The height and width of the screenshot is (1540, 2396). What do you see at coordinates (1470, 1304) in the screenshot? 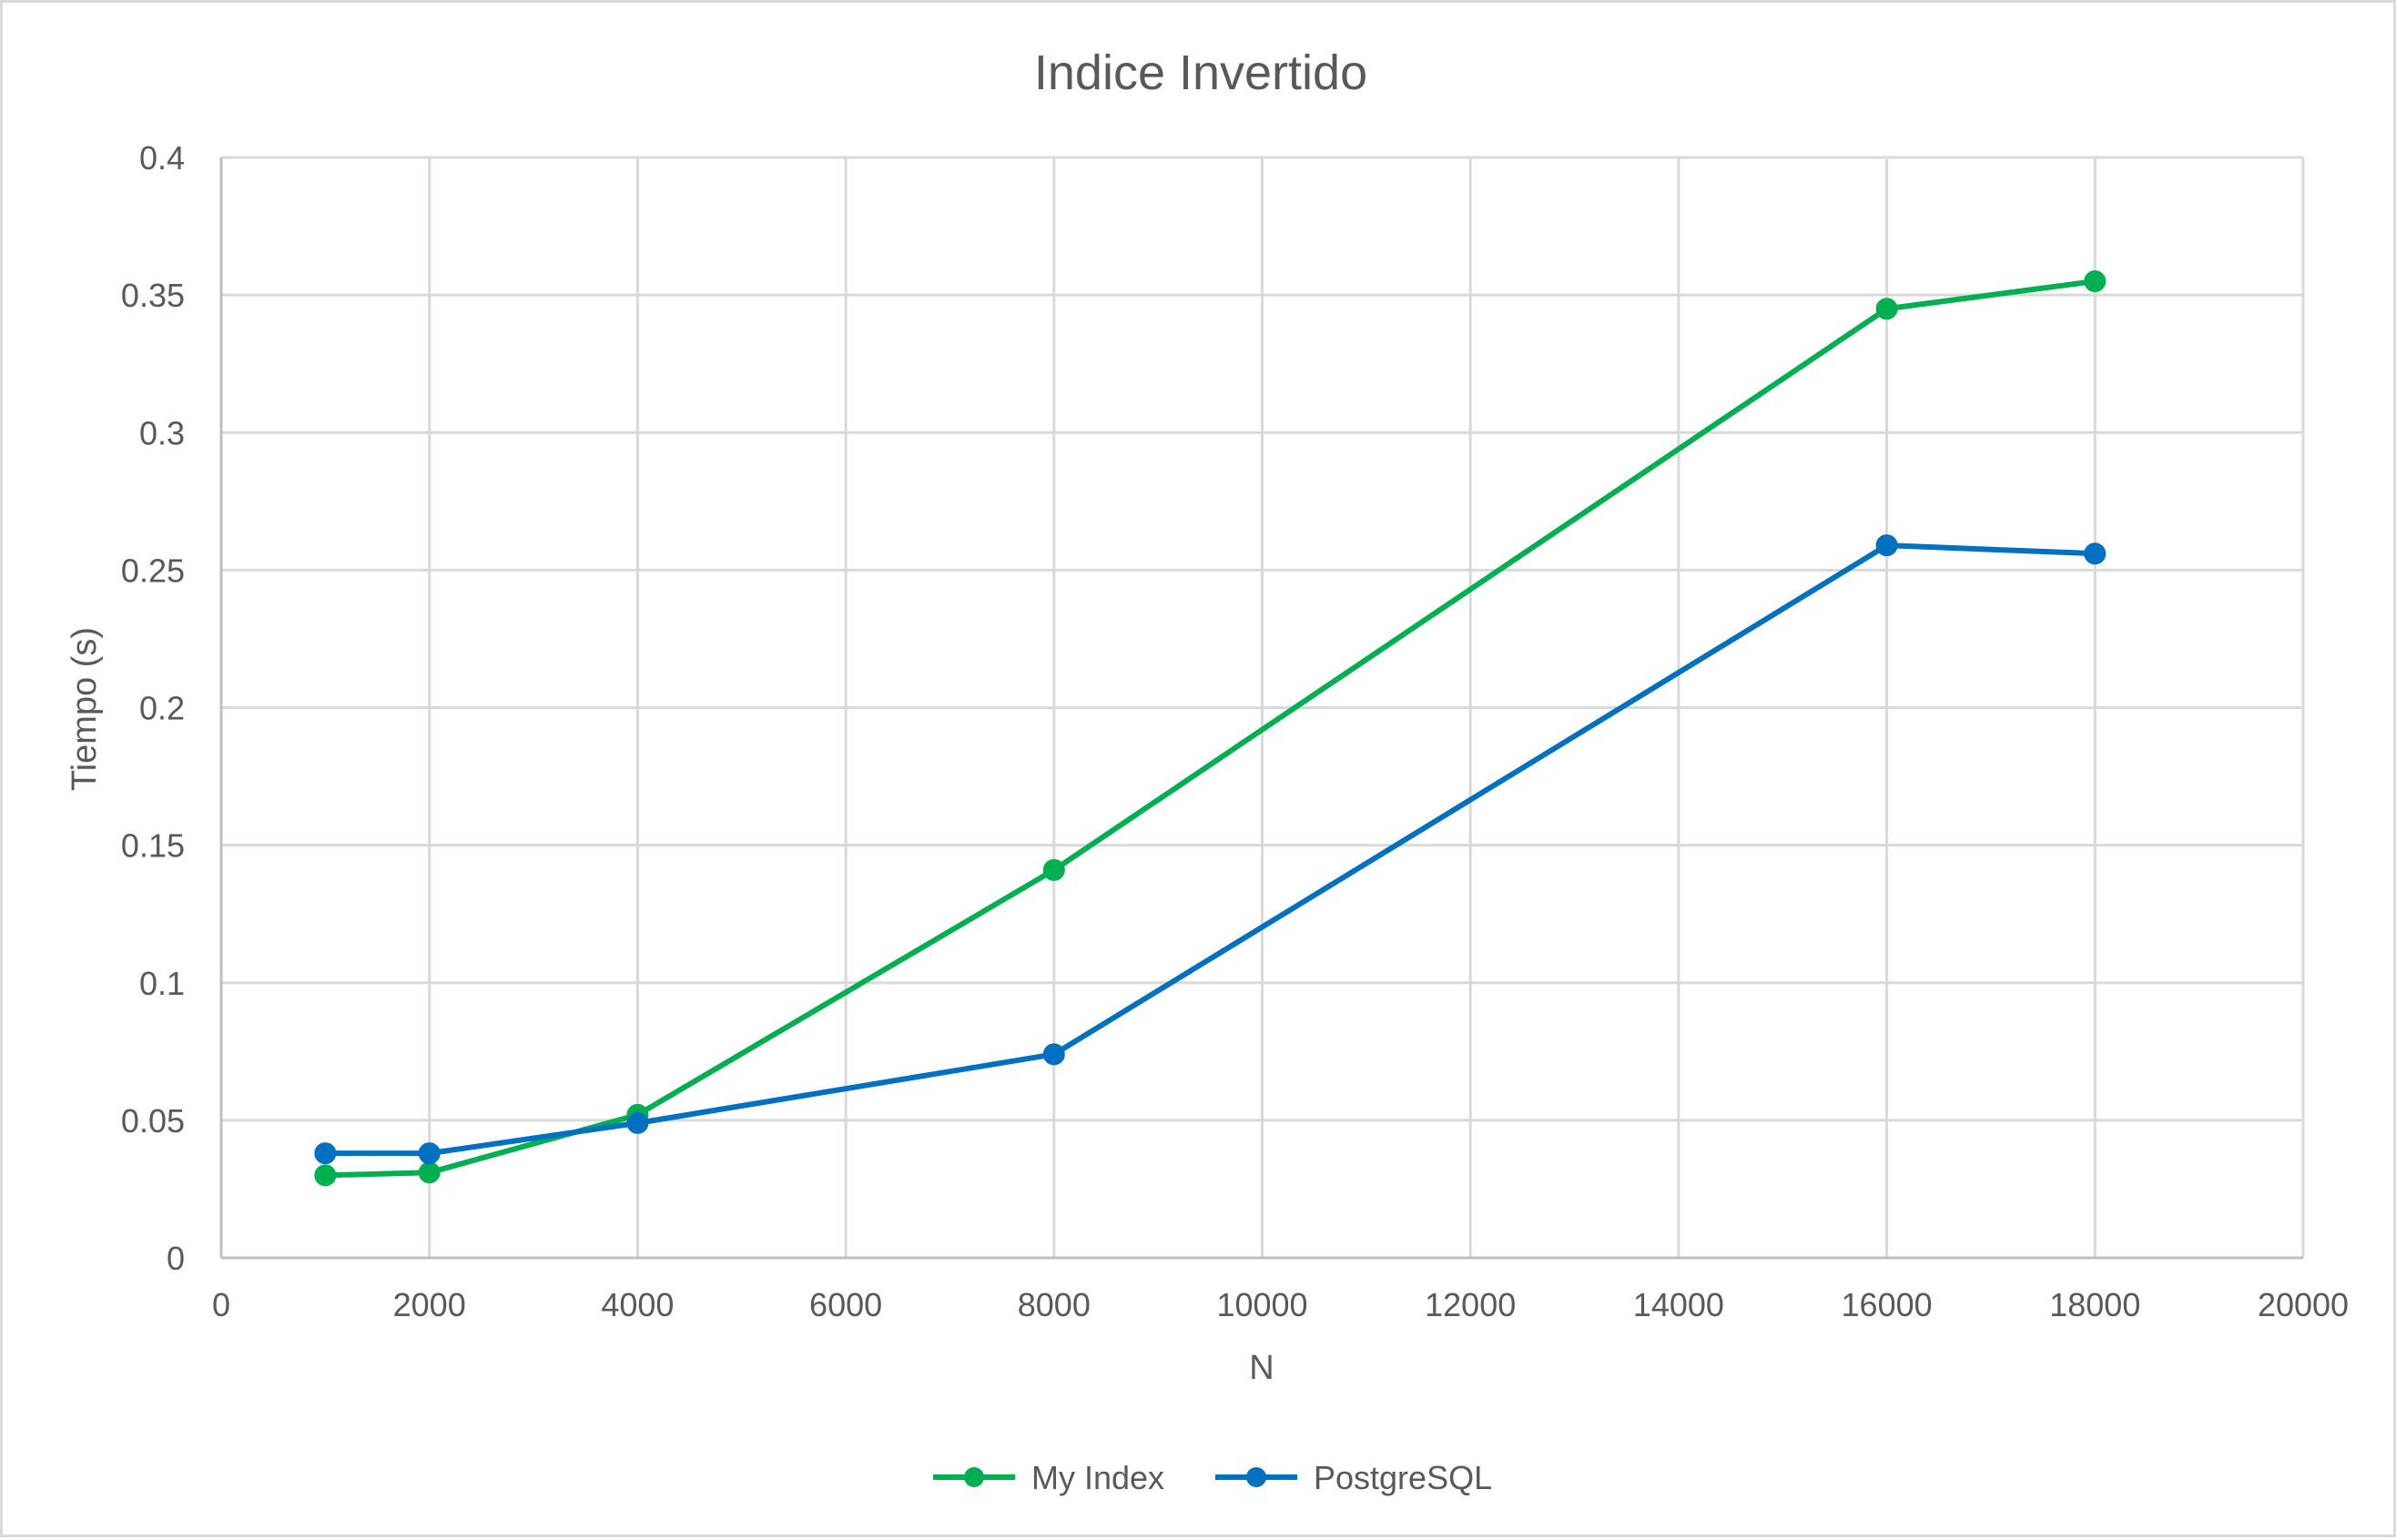
I see `x-tick-label: 12000` at bounding box center [1470, 1304].